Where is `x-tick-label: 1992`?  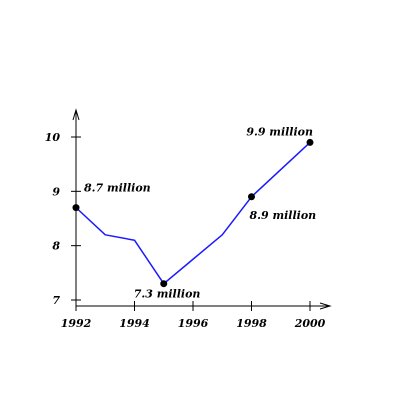 x-tick-label: 1992 is located at coordinates (76, 323).